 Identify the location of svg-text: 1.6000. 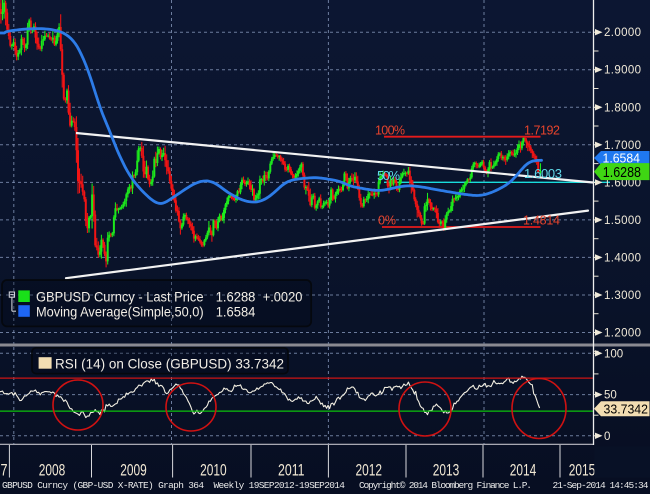
(622, 183).